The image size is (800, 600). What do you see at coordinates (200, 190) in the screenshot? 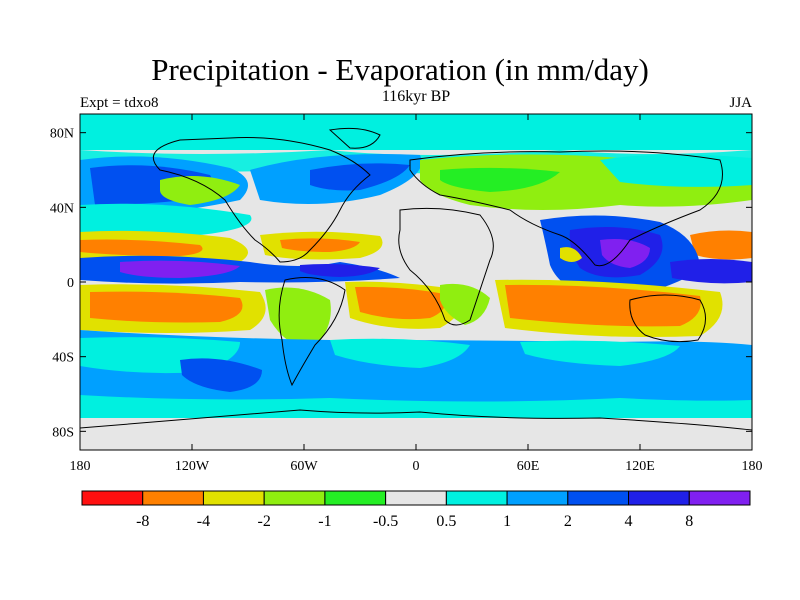
I see `n-america-green` at bounding box center [200, 190].